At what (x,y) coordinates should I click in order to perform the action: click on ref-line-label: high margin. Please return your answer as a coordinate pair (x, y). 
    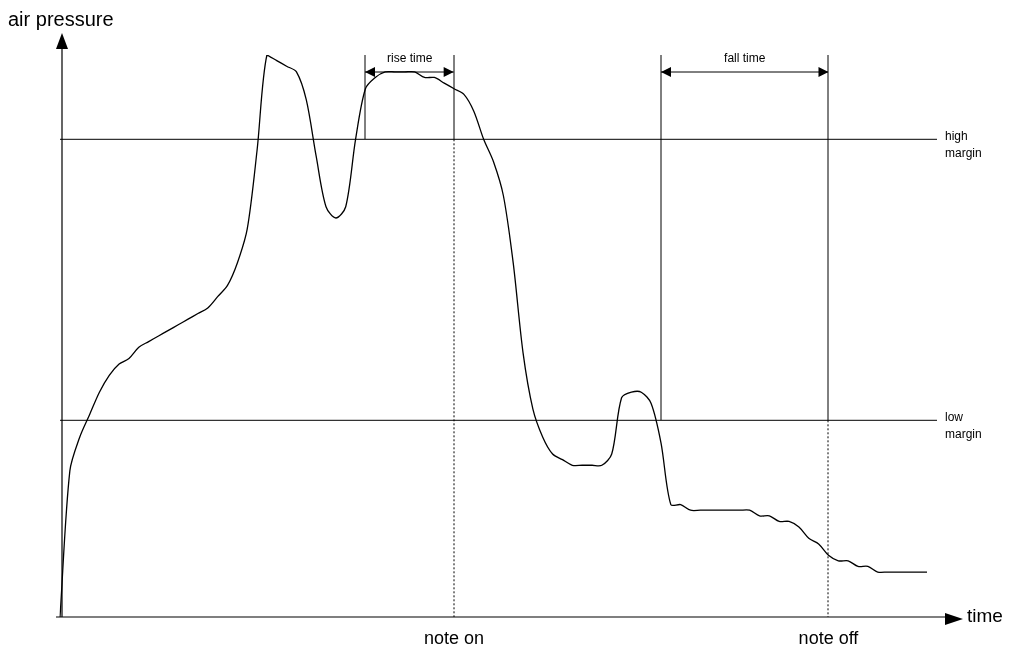
    Looking at the image, I should click on (963, 144).